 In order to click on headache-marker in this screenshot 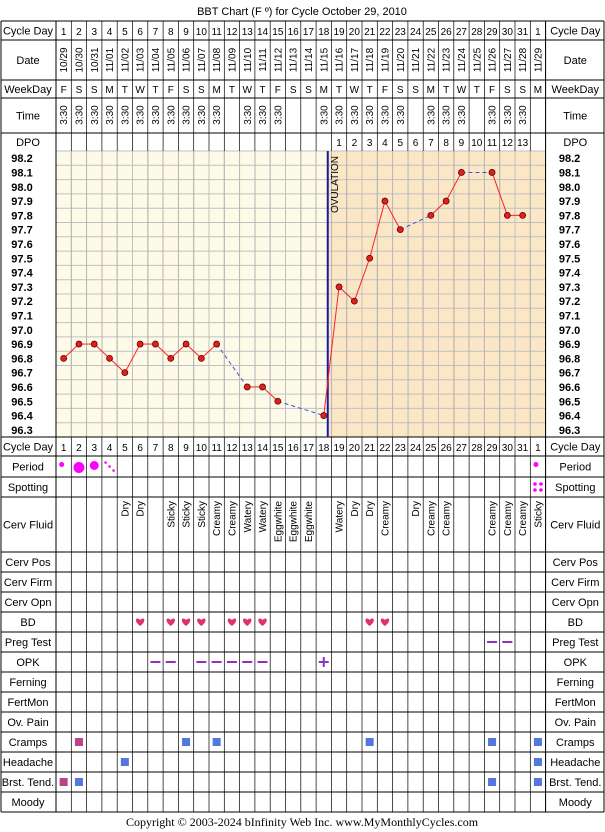, I will do `click(537, 762)`.